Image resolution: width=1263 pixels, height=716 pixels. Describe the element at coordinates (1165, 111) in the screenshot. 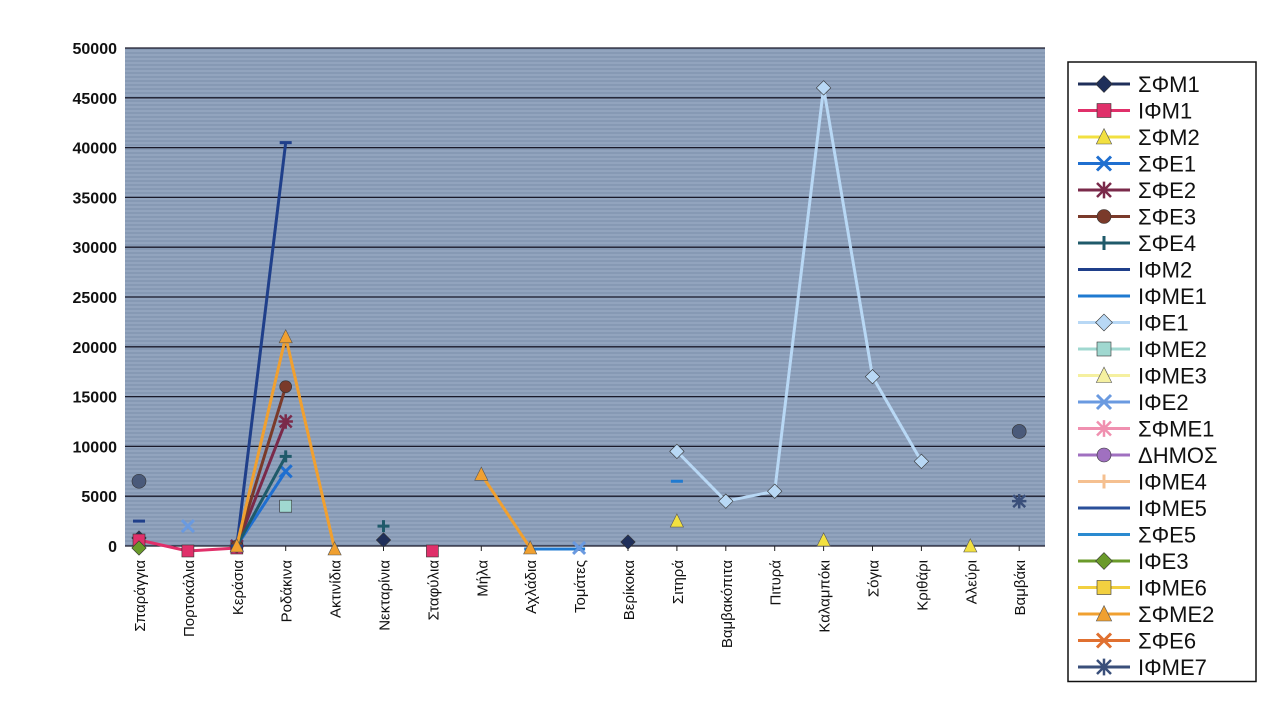

I see `legend-label: ΙΦΜ1` at that location.